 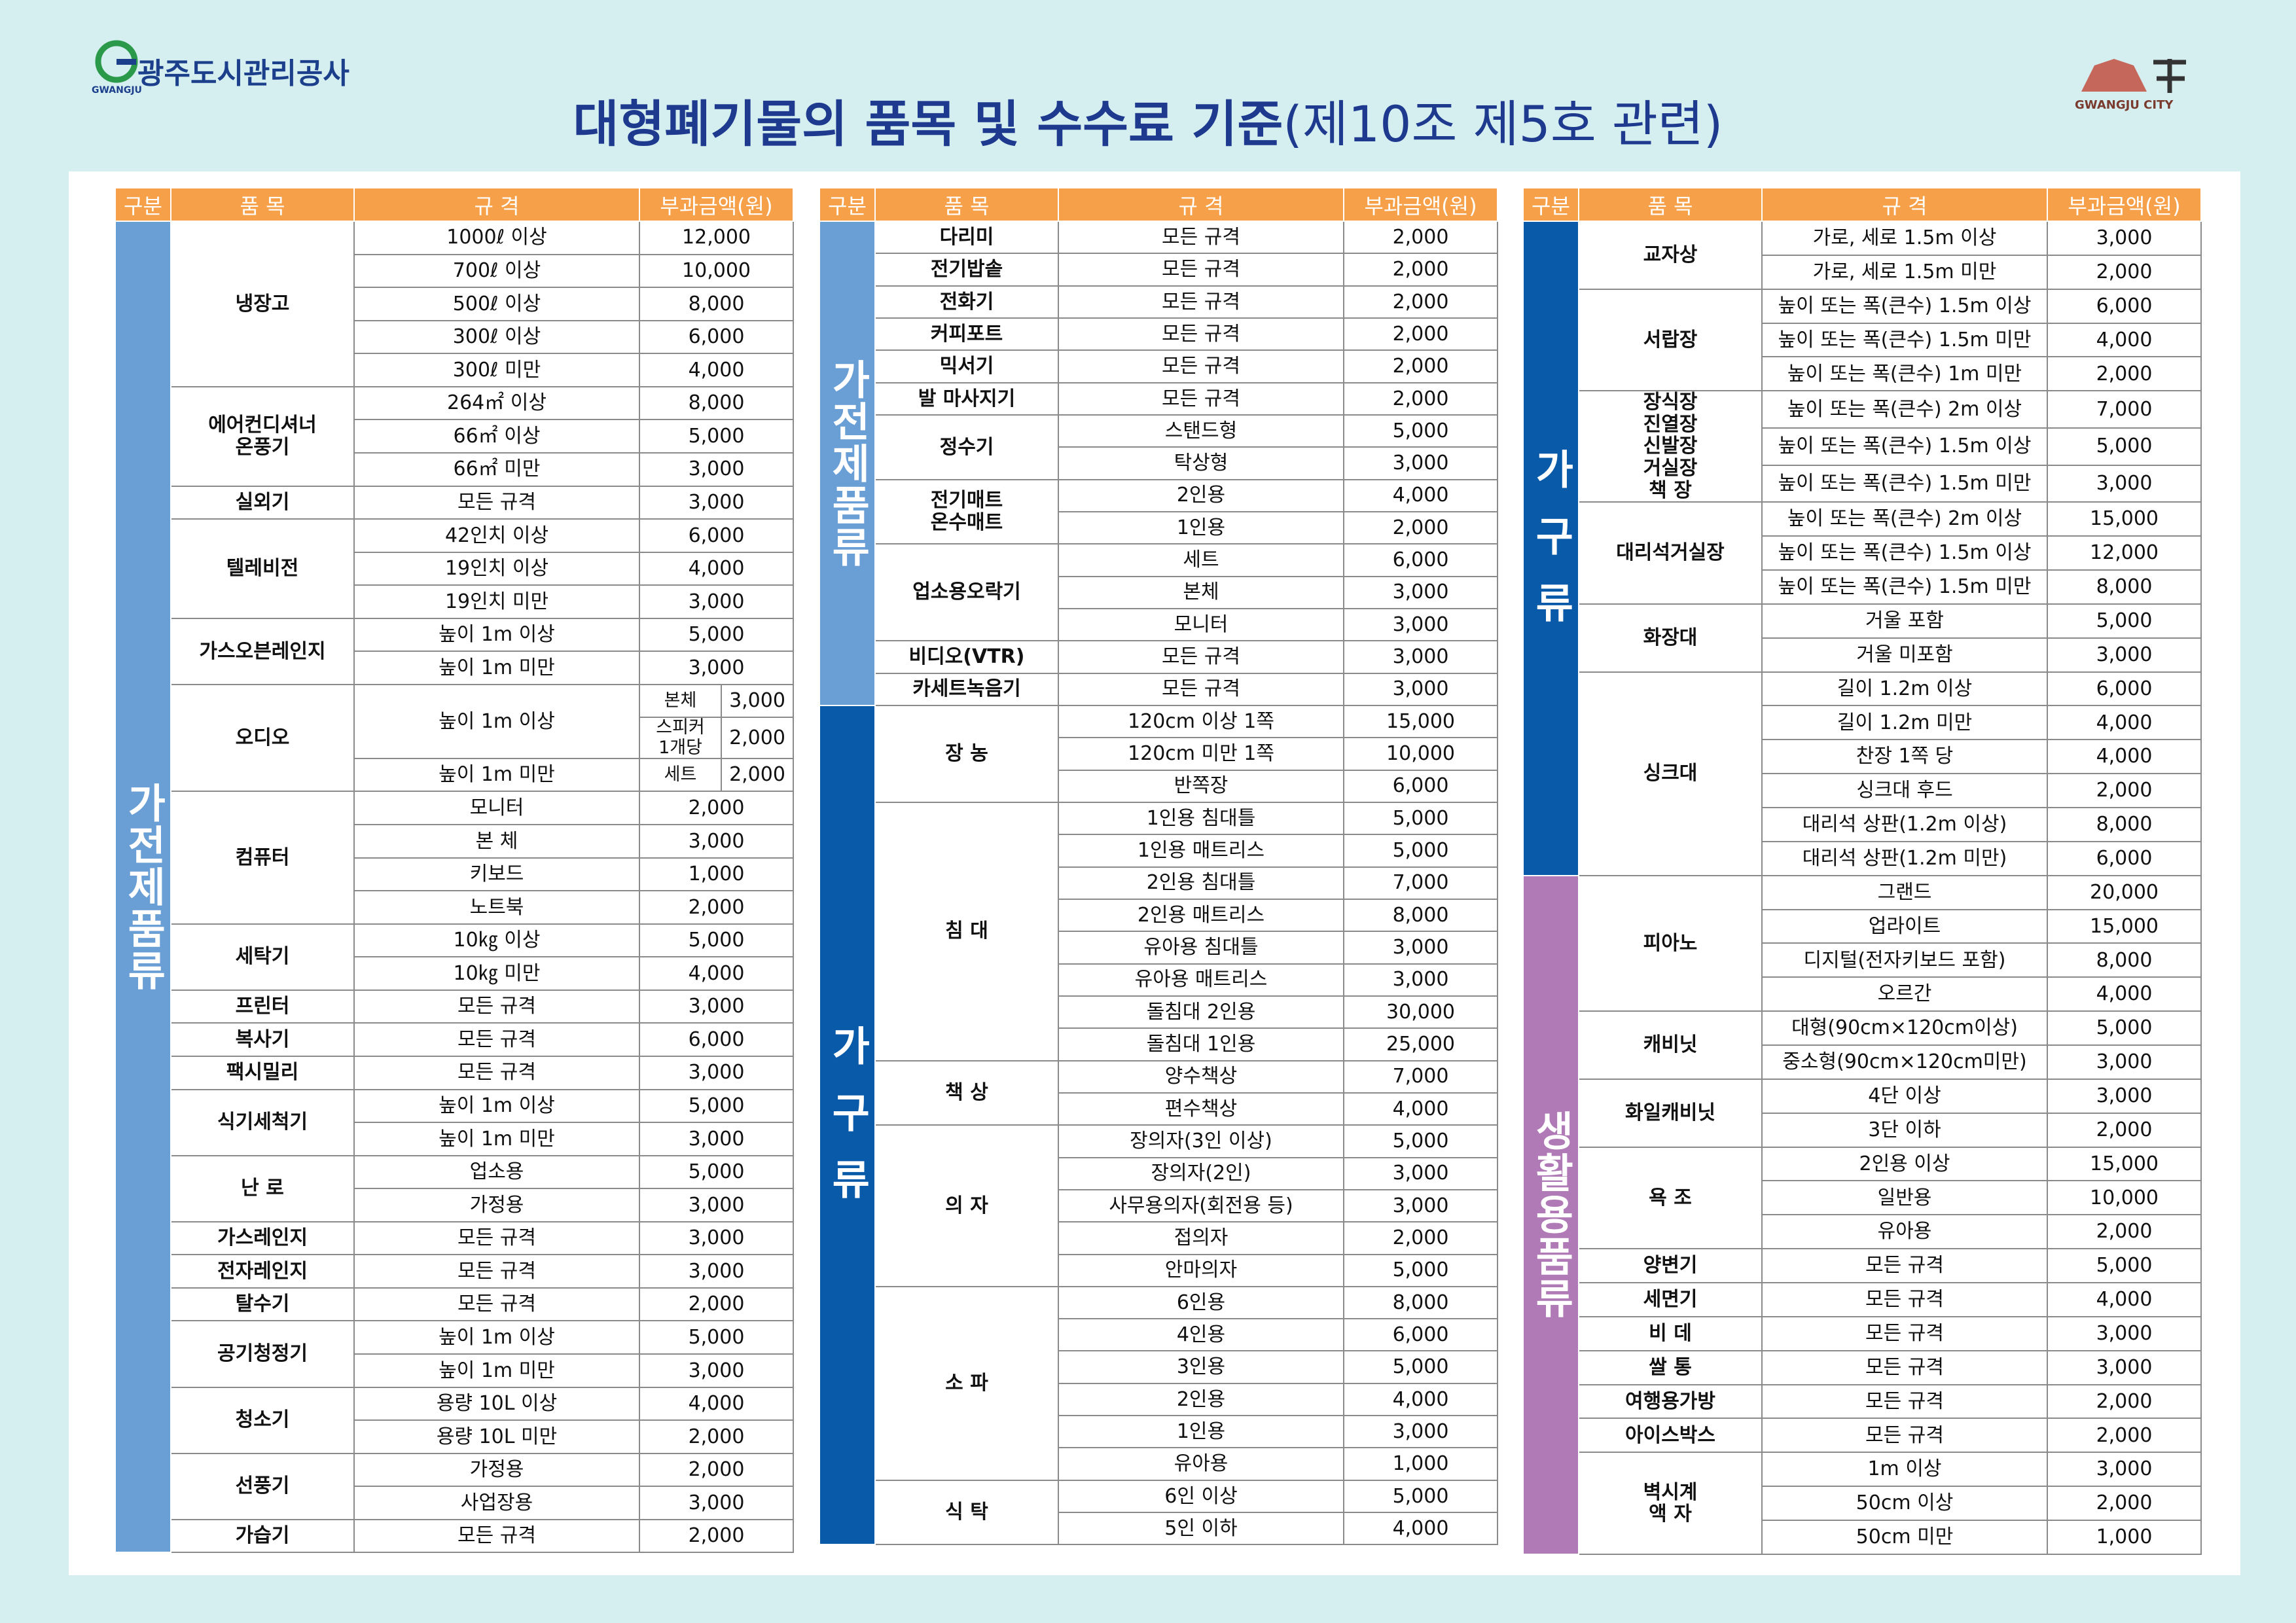 I want to click on org-name-en: GWANGJU, so click(x=117, y=90).